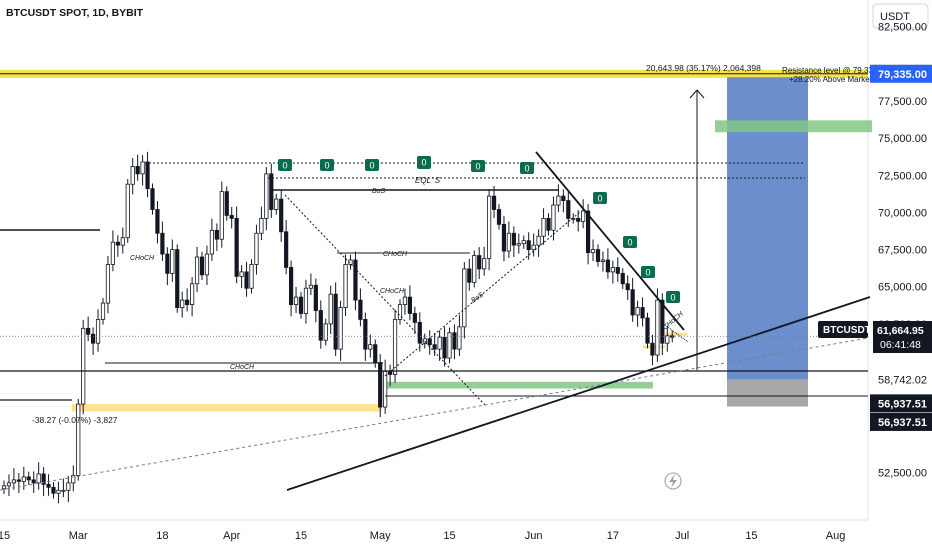  I want to click on time-tick-label: Jul, so click(682, 536).